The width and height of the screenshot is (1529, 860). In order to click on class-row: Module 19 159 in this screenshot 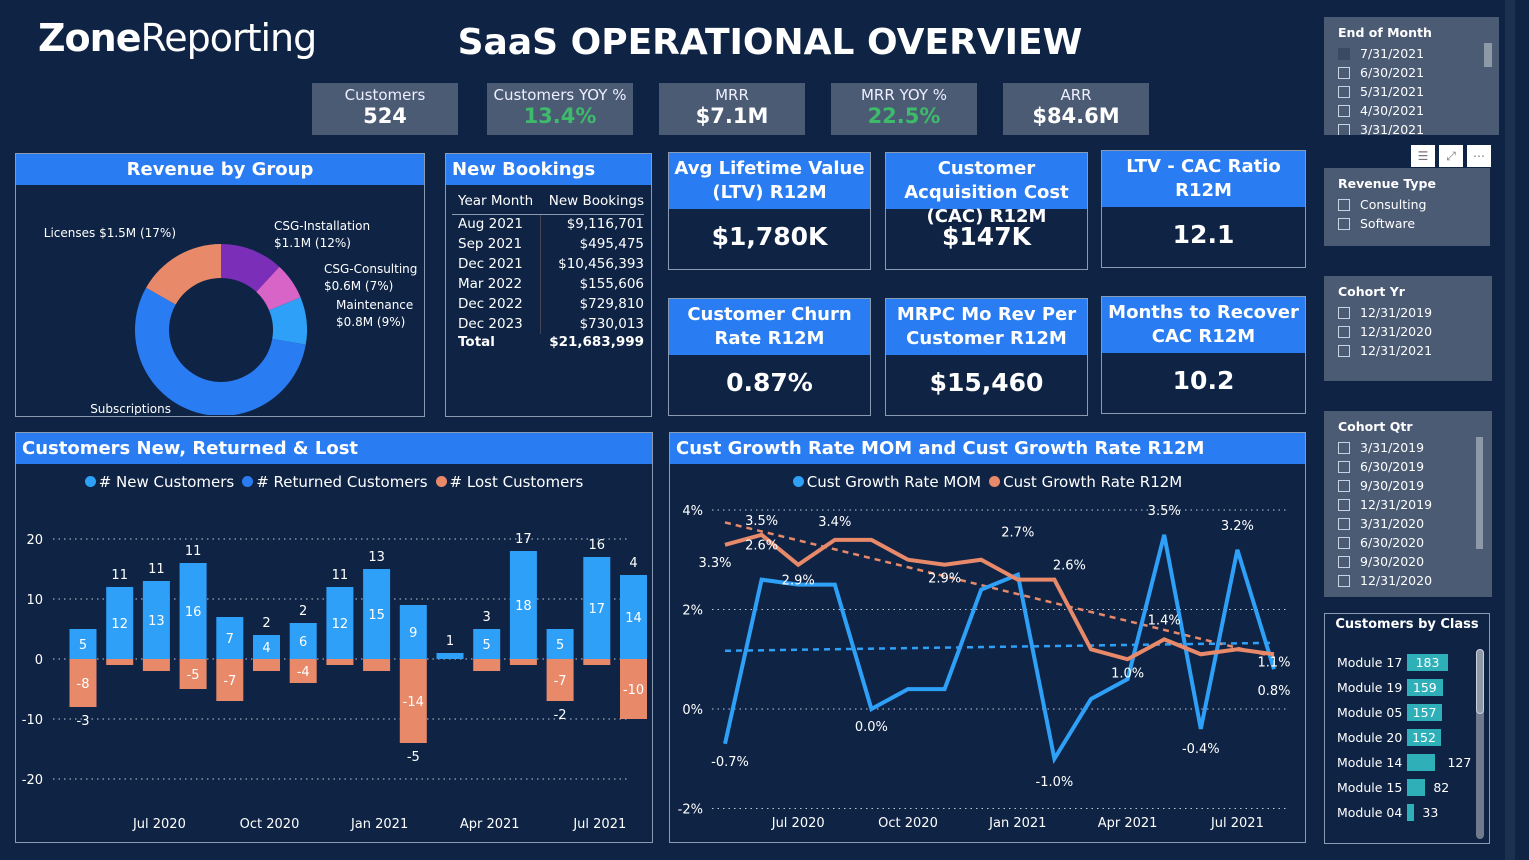, I will do `click(1407, 687)`.